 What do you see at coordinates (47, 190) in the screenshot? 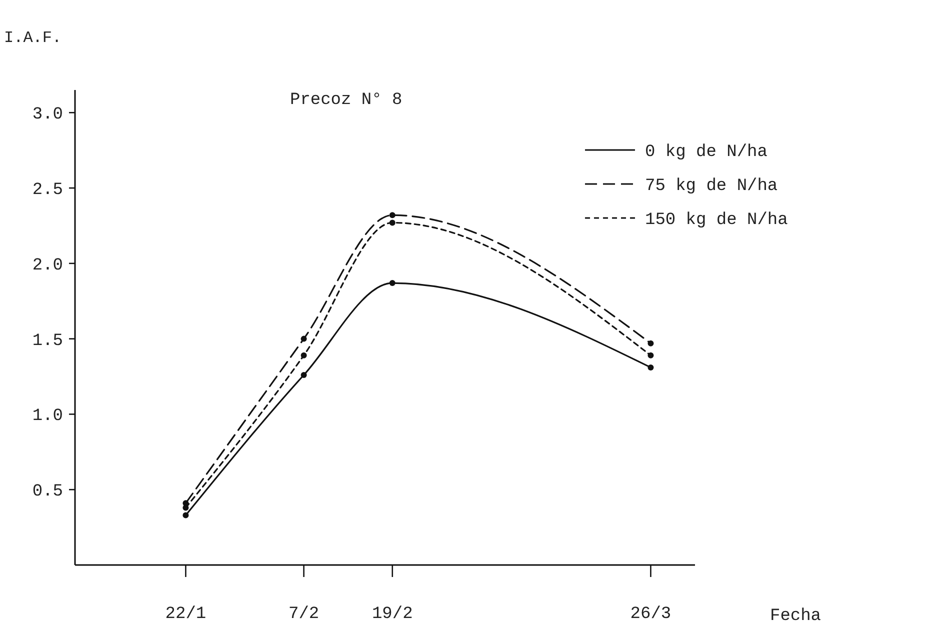
I see `y-tick-label: 2.5` at bounding box center [47, 190].